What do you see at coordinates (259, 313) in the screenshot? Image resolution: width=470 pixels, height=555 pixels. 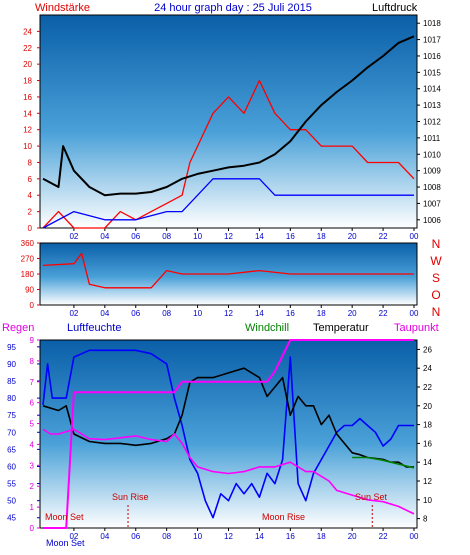 I see `x-tick-label: 14` at bounding box center [259, 313].